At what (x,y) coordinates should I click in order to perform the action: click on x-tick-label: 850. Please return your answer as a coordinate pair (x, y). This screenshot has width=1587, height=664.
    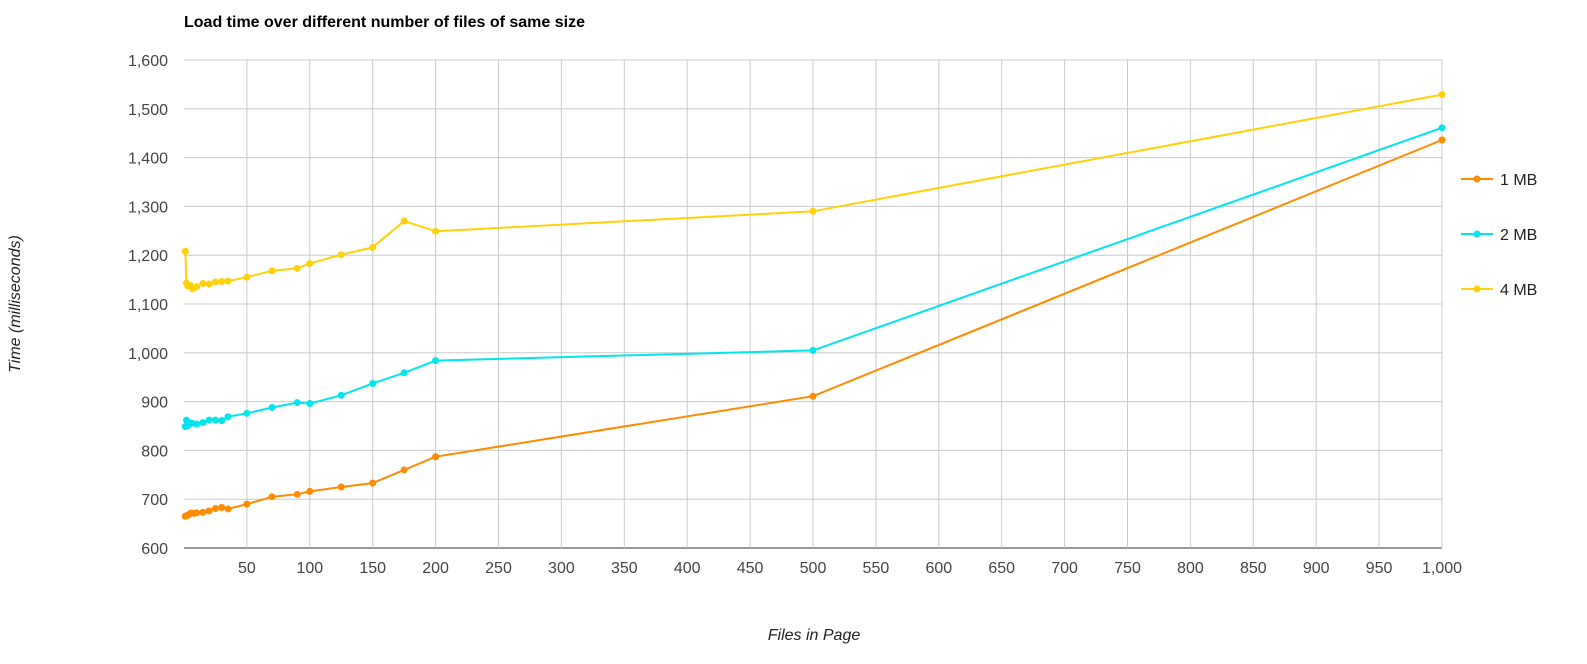
    Looking at the image, I should click on (1253, 568).